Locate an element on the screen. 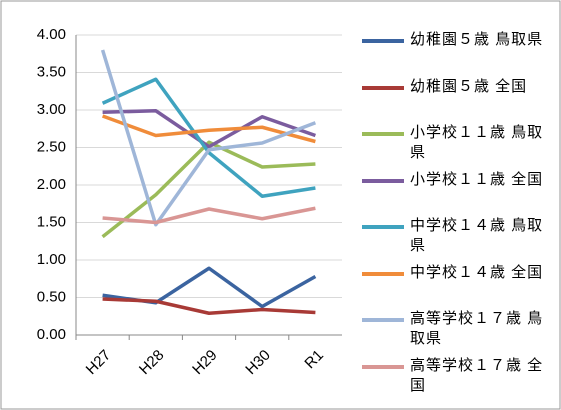 Image resolution: width=561 pixels, height=410 pixels. y-tick-label: 2.00 is located at coordinates (51, 184).